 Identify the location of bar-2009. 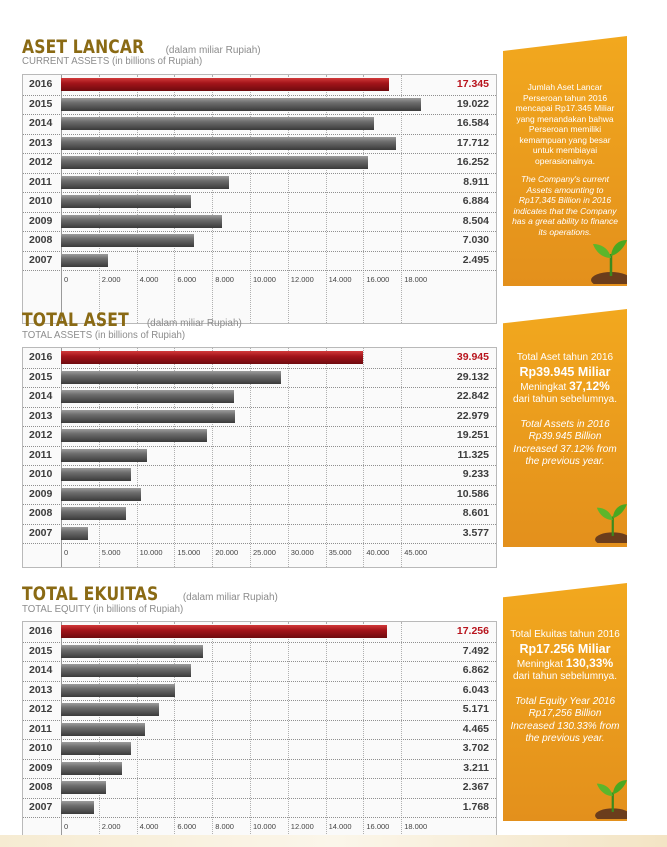
(91, 768).